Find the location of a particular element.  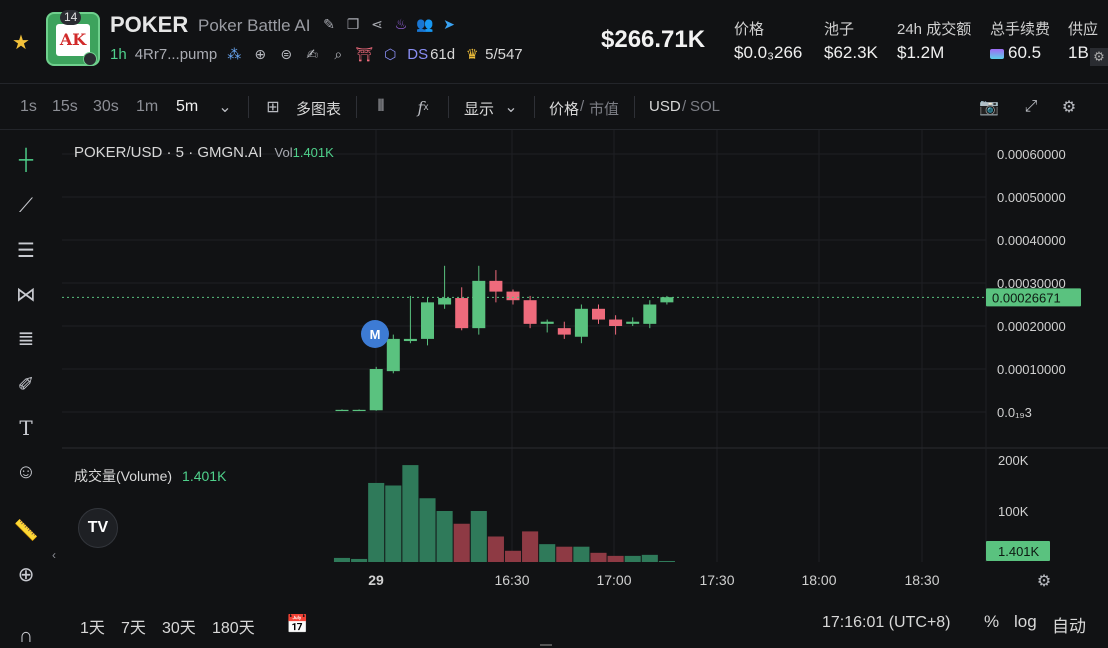

token-address: 4Rr7...pump is located at coordinates (176, 54).